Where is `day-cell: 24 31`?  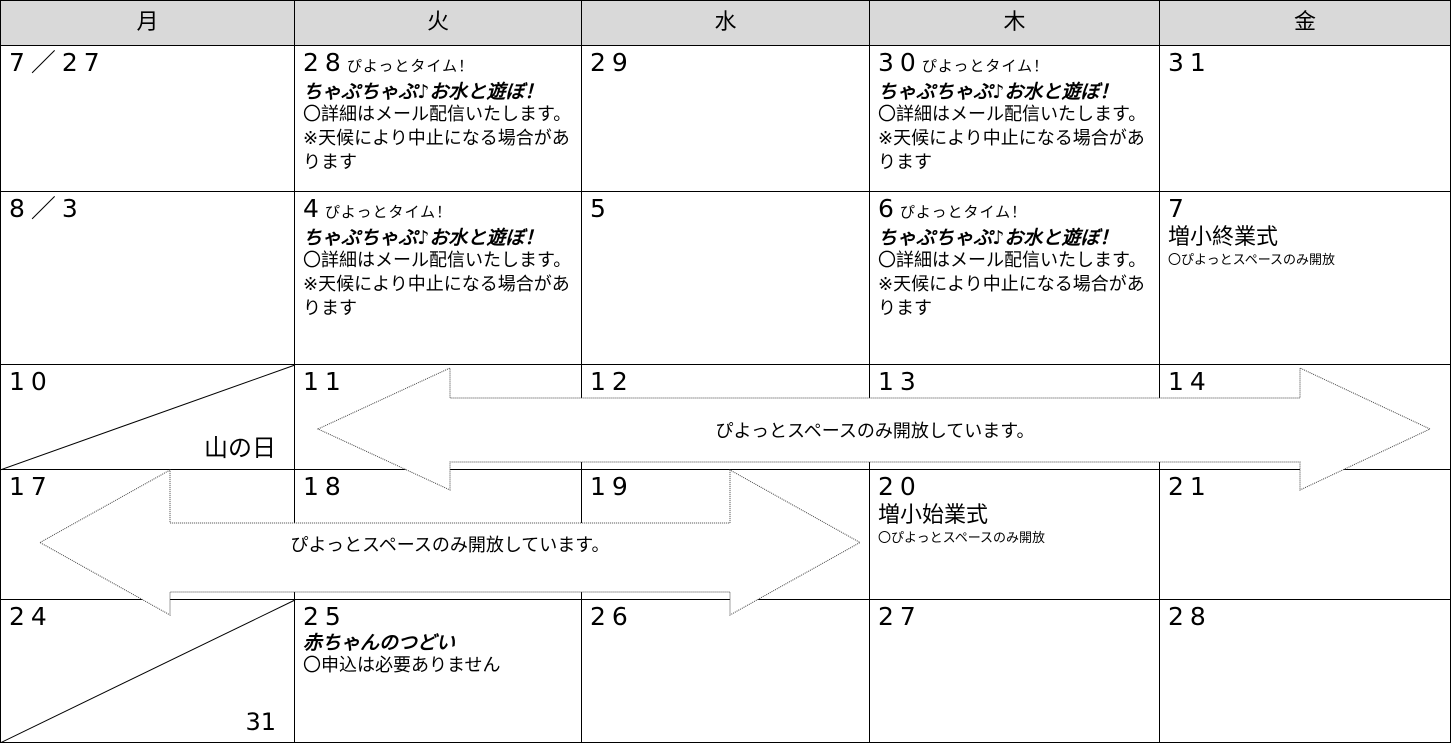
day-cell: 24 31 is located at coordinates (147, 671).